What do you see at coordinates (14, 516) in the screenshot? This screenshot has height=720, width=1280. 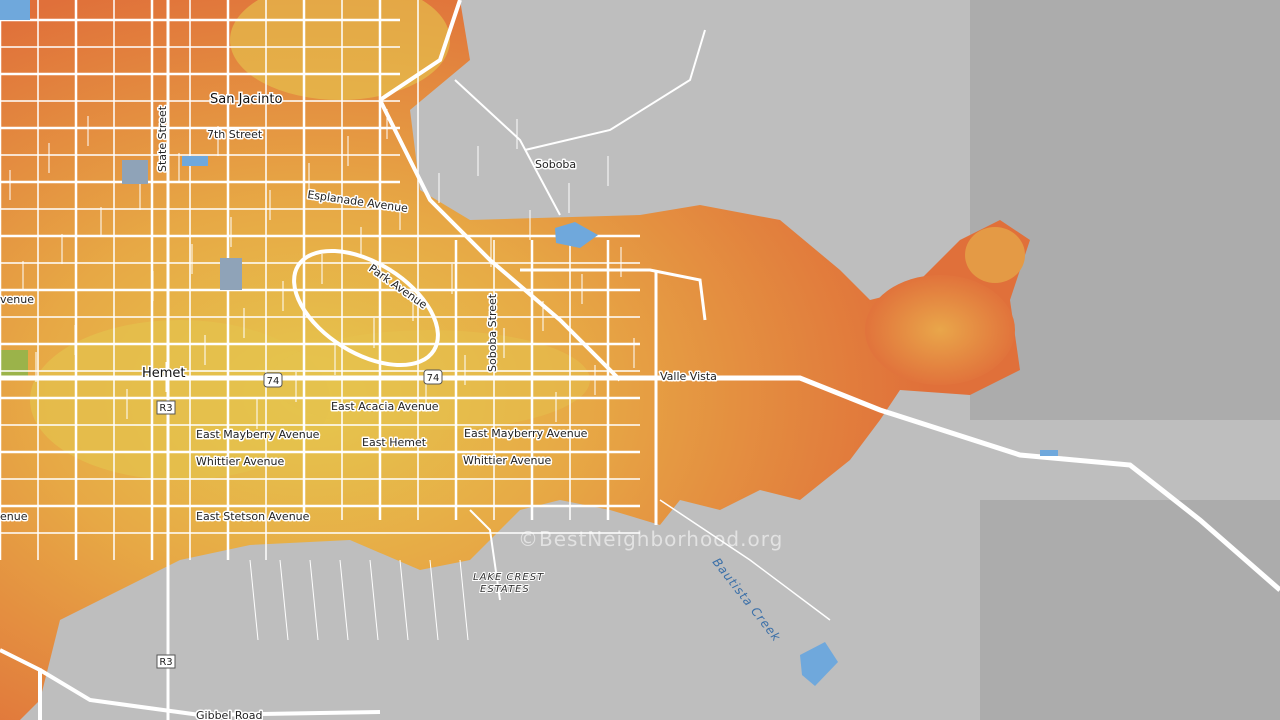 I see `street-label: enue` at bounding box center [14, 516].